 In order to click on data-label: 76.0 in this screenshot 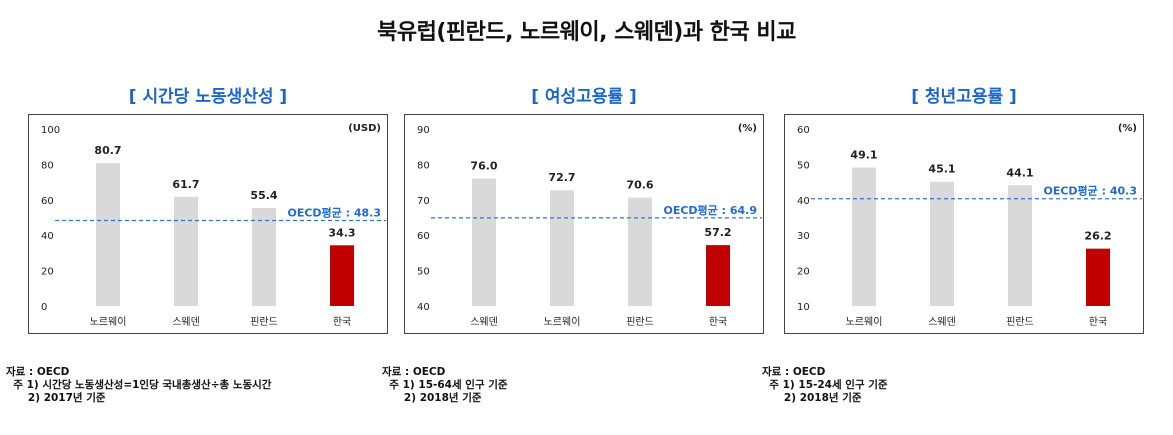, I will do `click(483, 166)`.